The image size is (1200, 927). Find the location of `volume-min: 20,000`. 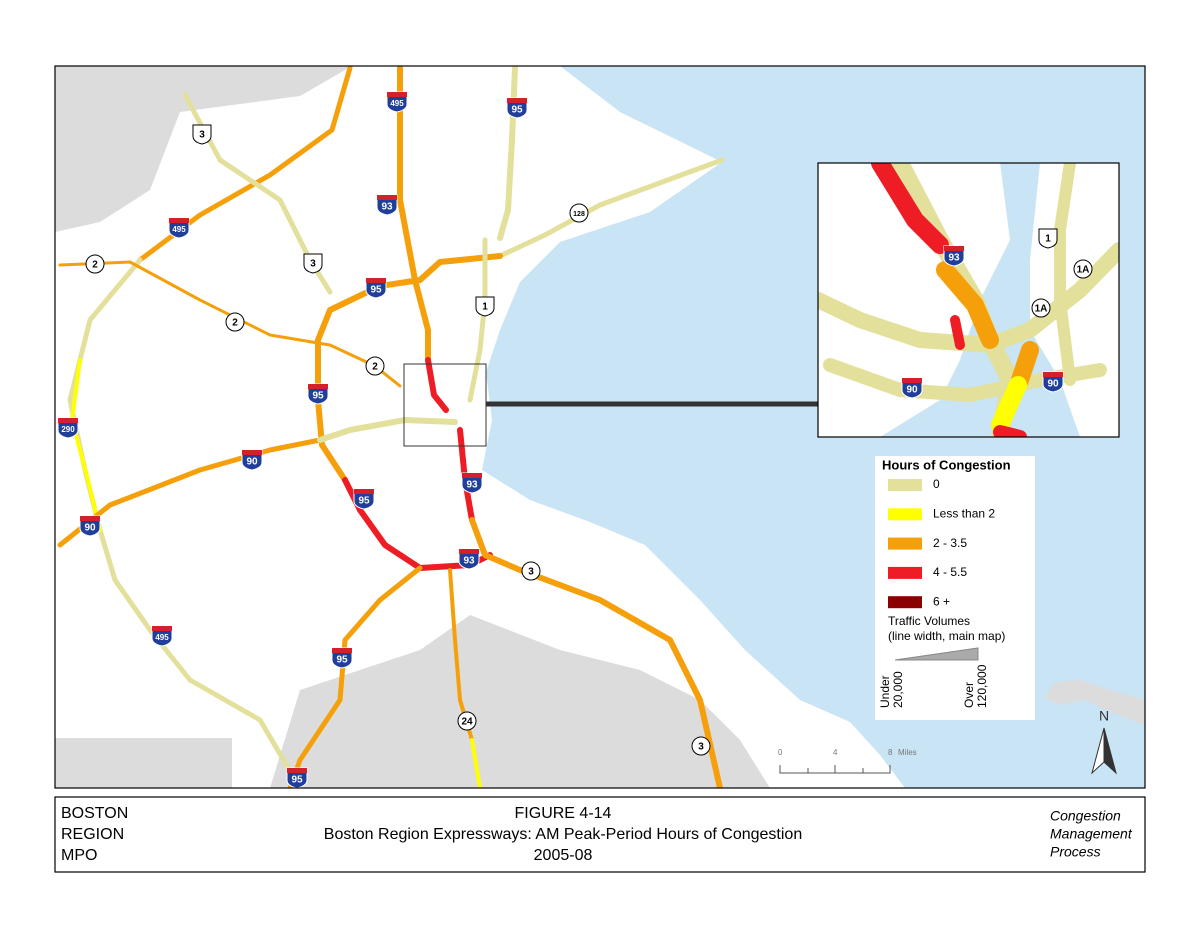

volume-min: 20,000 is located at coordinates (898, 689).